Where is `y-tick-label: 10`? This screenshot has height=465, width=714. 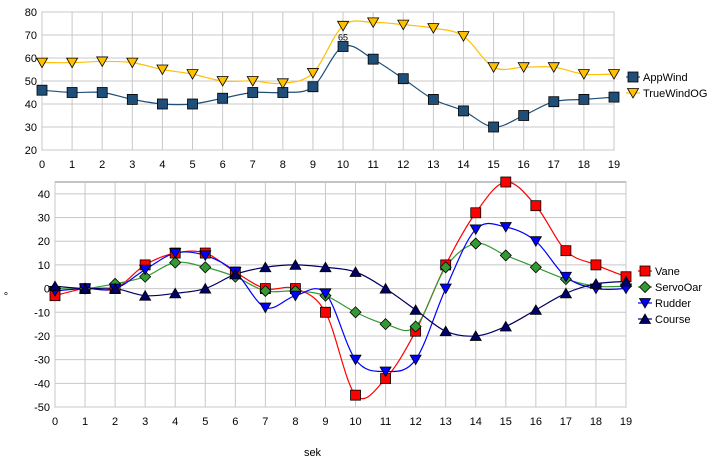 y-tick-label: 10 is located at coordinates (44, 266).